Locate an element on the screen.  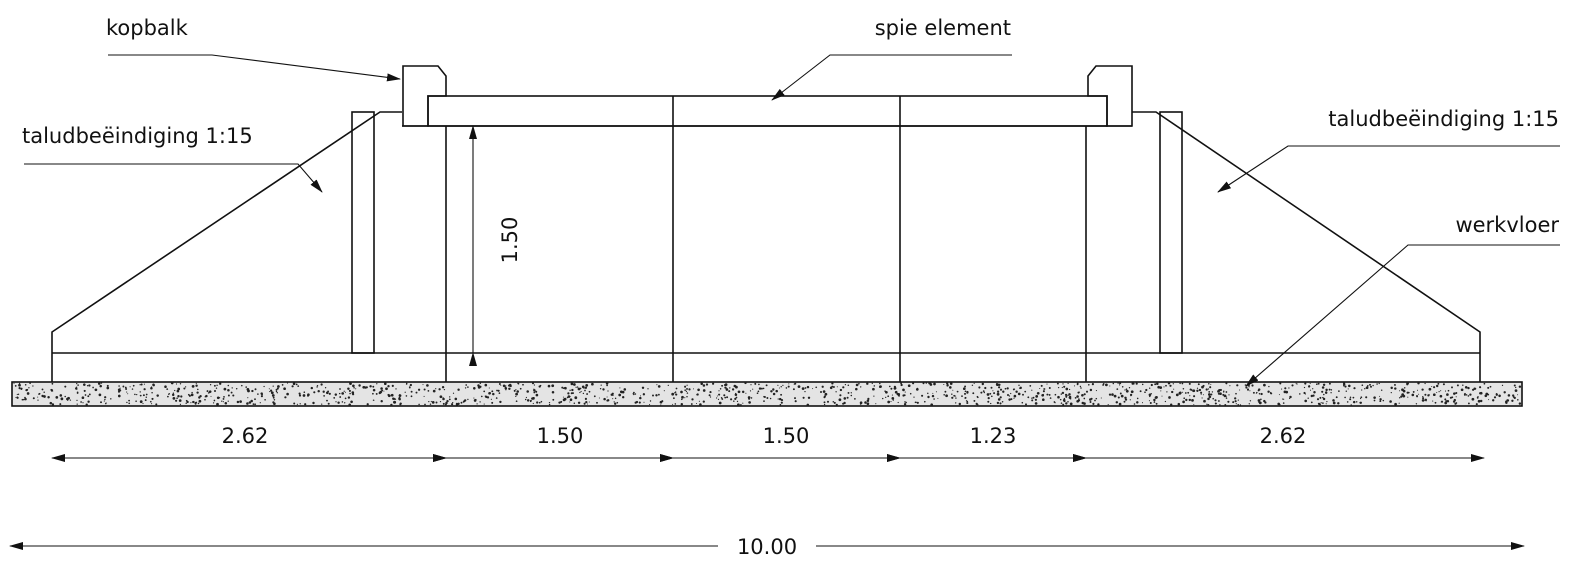
werkvloer-ground is located at coordinates (767, 394).